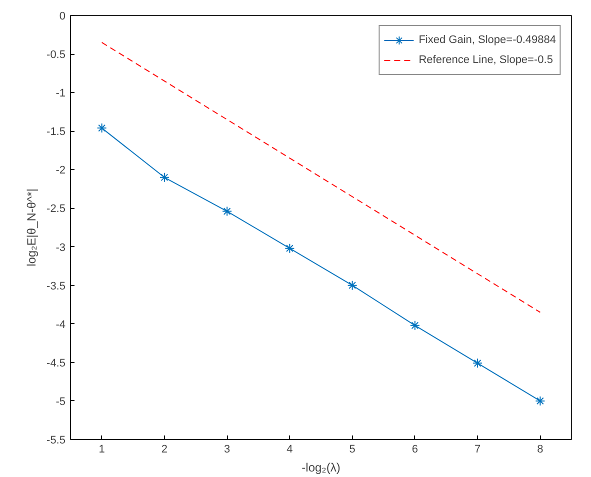 The height and width of the screenshot is (477, 591). What do you see at coordinates (61, 170) in the screenshot?
I see `y-tick-label: -2` at bounding box center [61, 170].